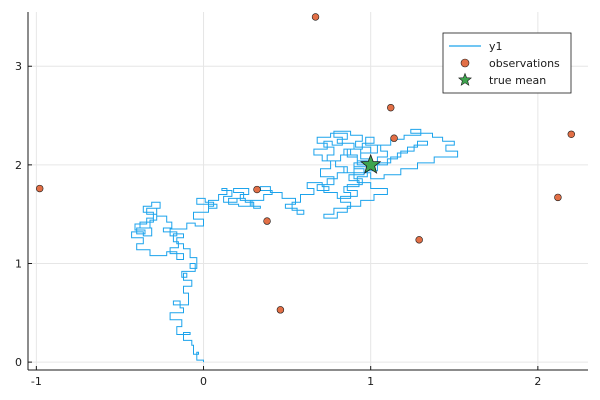 This screenshot has width=600, height=400. What do you see at coordinates (371, 163) in the screenshot?
I see `true-mean-point` at bounding box center [371, 163].